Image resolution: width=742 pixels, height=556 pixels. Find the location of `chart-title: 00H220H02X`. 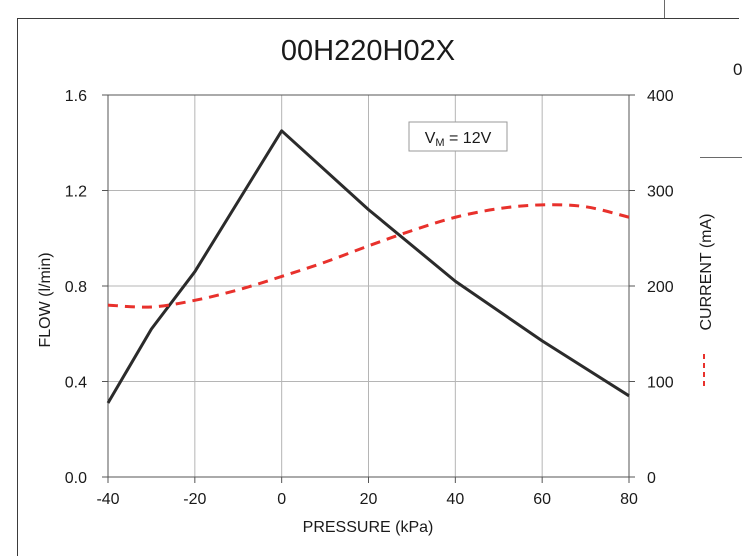

chart-title: 00H220H02X is located at coordinates (368, 51).